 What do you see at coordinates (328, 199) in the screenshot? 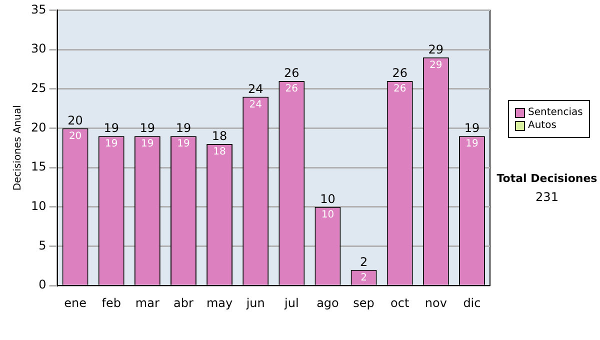
I see `total-label: 10` at bounding box center [328, 199].